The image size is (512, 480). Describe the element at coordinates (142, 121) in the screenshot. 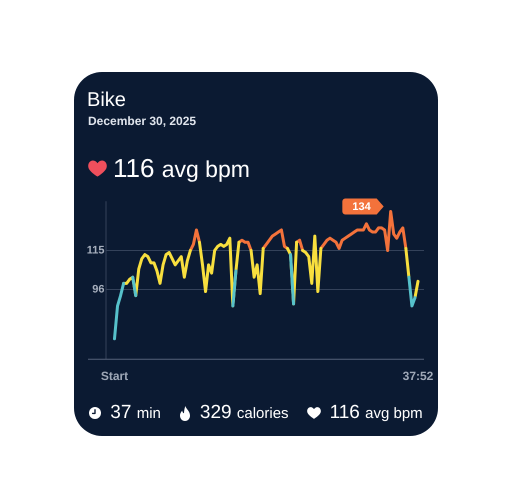

I see `chart-subtitle: December 30, 2025` at that location.